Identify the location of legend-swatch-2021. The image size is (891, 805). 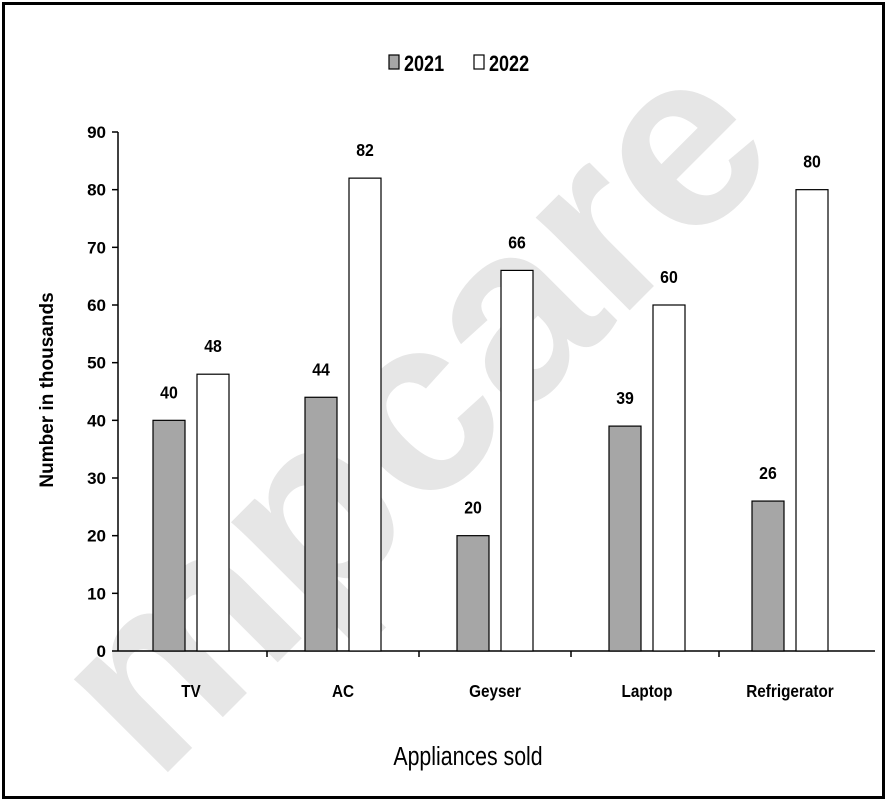
(394, 62).